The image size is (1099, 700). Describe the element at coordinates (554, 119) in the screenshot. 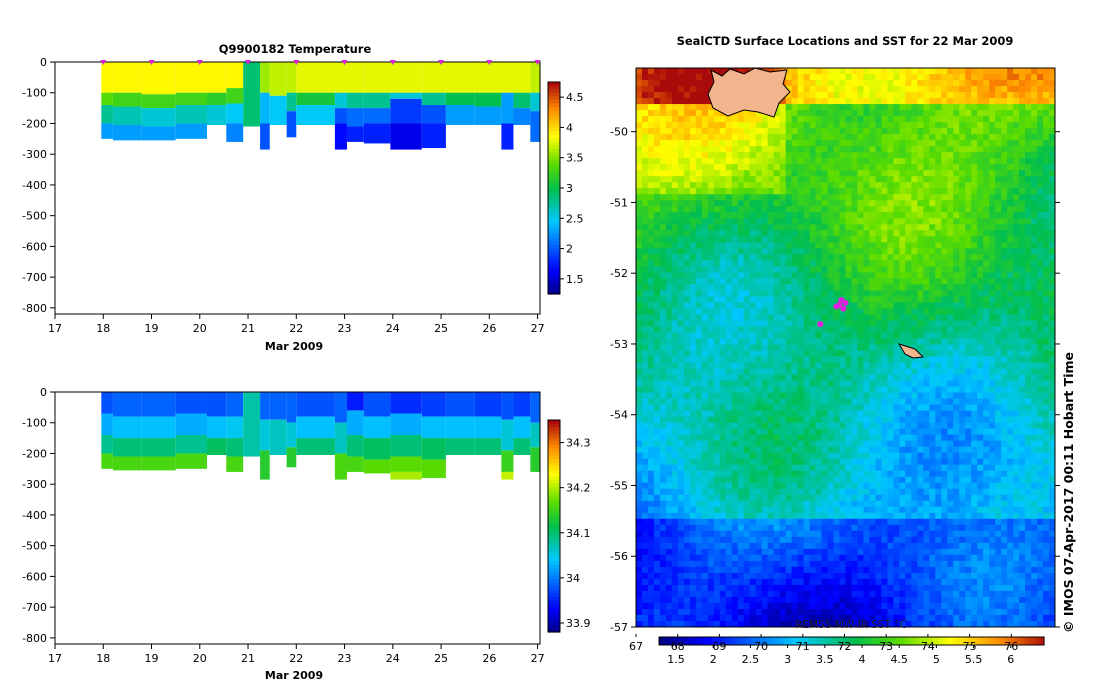

I see `colorbar-swatch` at that location.